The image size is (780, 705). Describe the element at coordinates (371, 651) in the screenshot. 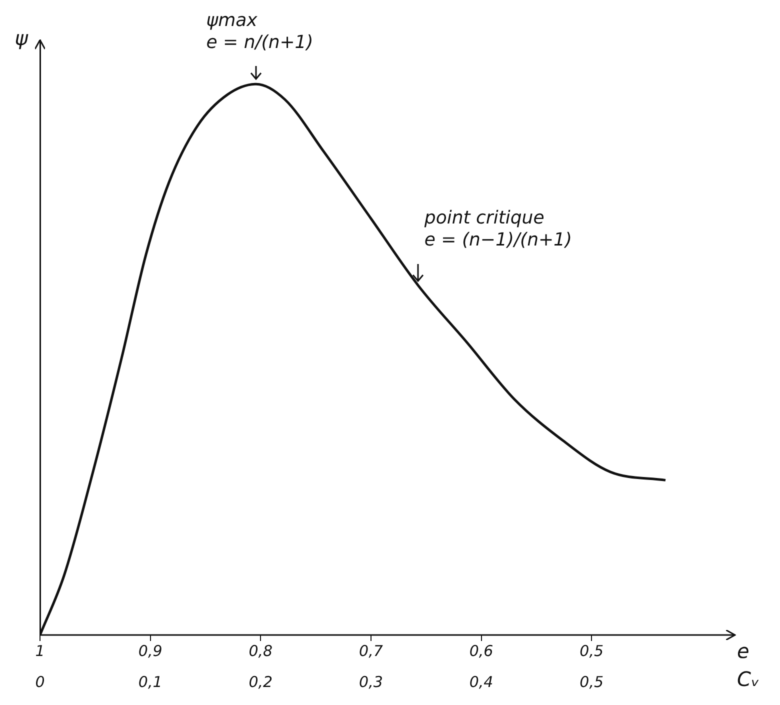

I see `x2-tick-label: 0,7` at that location.